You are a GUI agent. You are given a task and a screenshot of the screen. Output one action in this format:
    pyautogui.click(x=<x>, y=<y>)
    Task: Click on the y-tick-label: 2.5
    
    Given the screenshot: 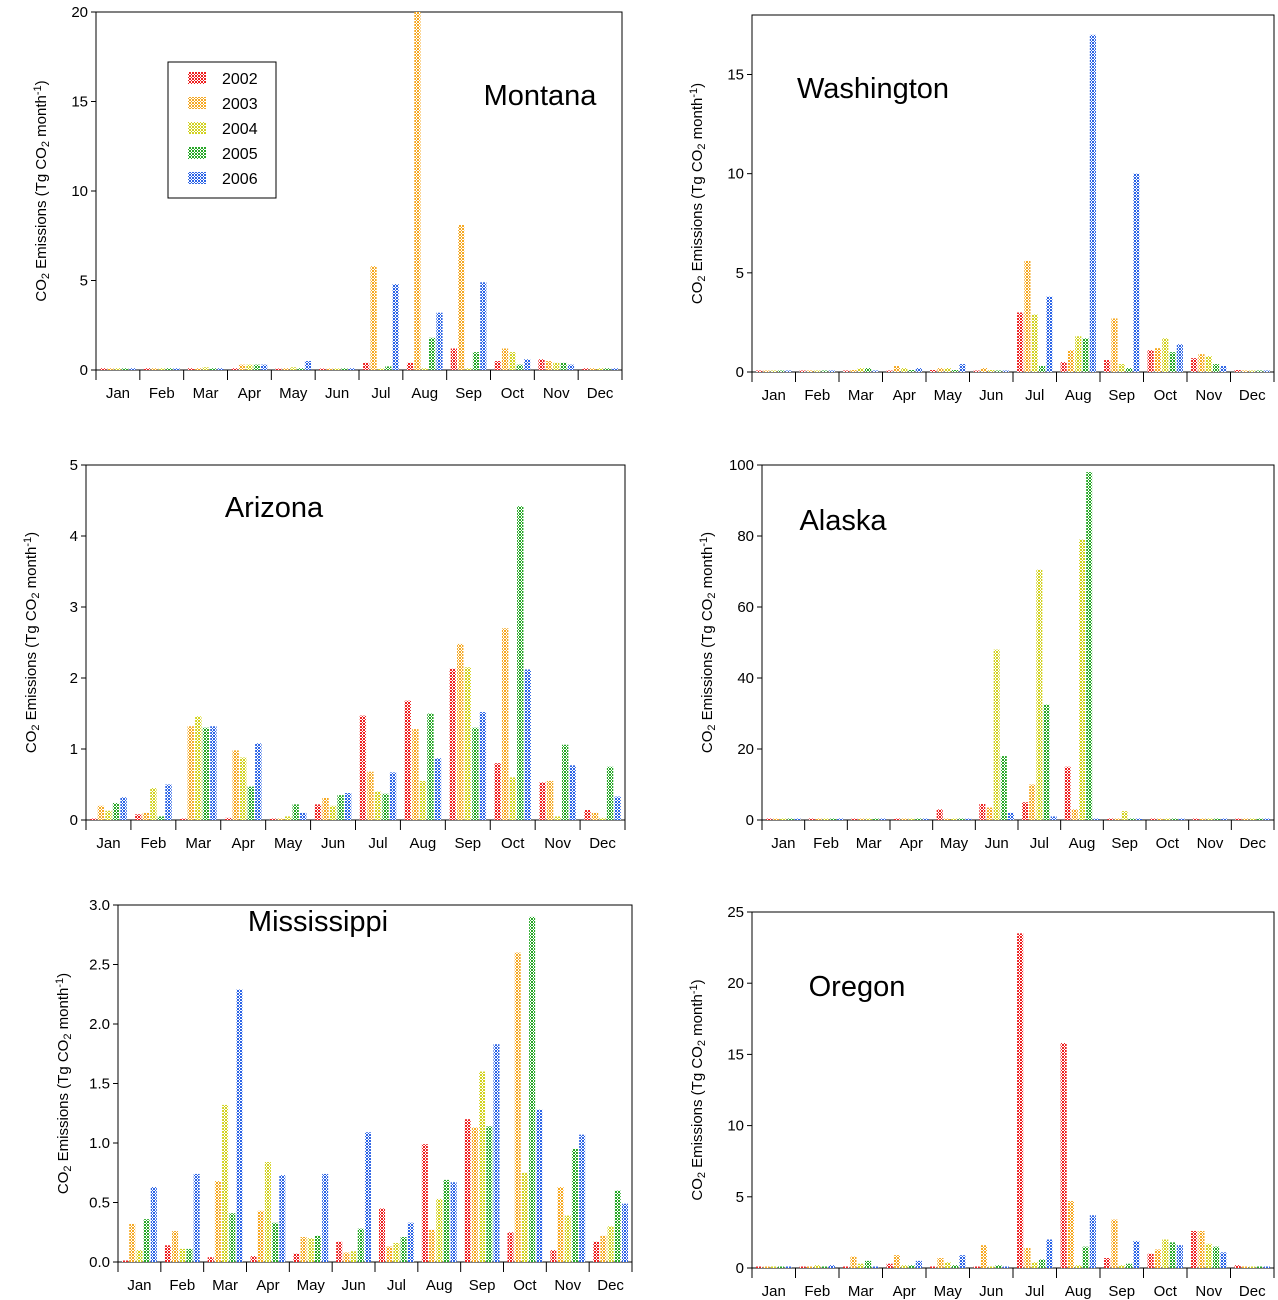 What is the action you would take?
    pyautogui.click(x=99, y=965)
    